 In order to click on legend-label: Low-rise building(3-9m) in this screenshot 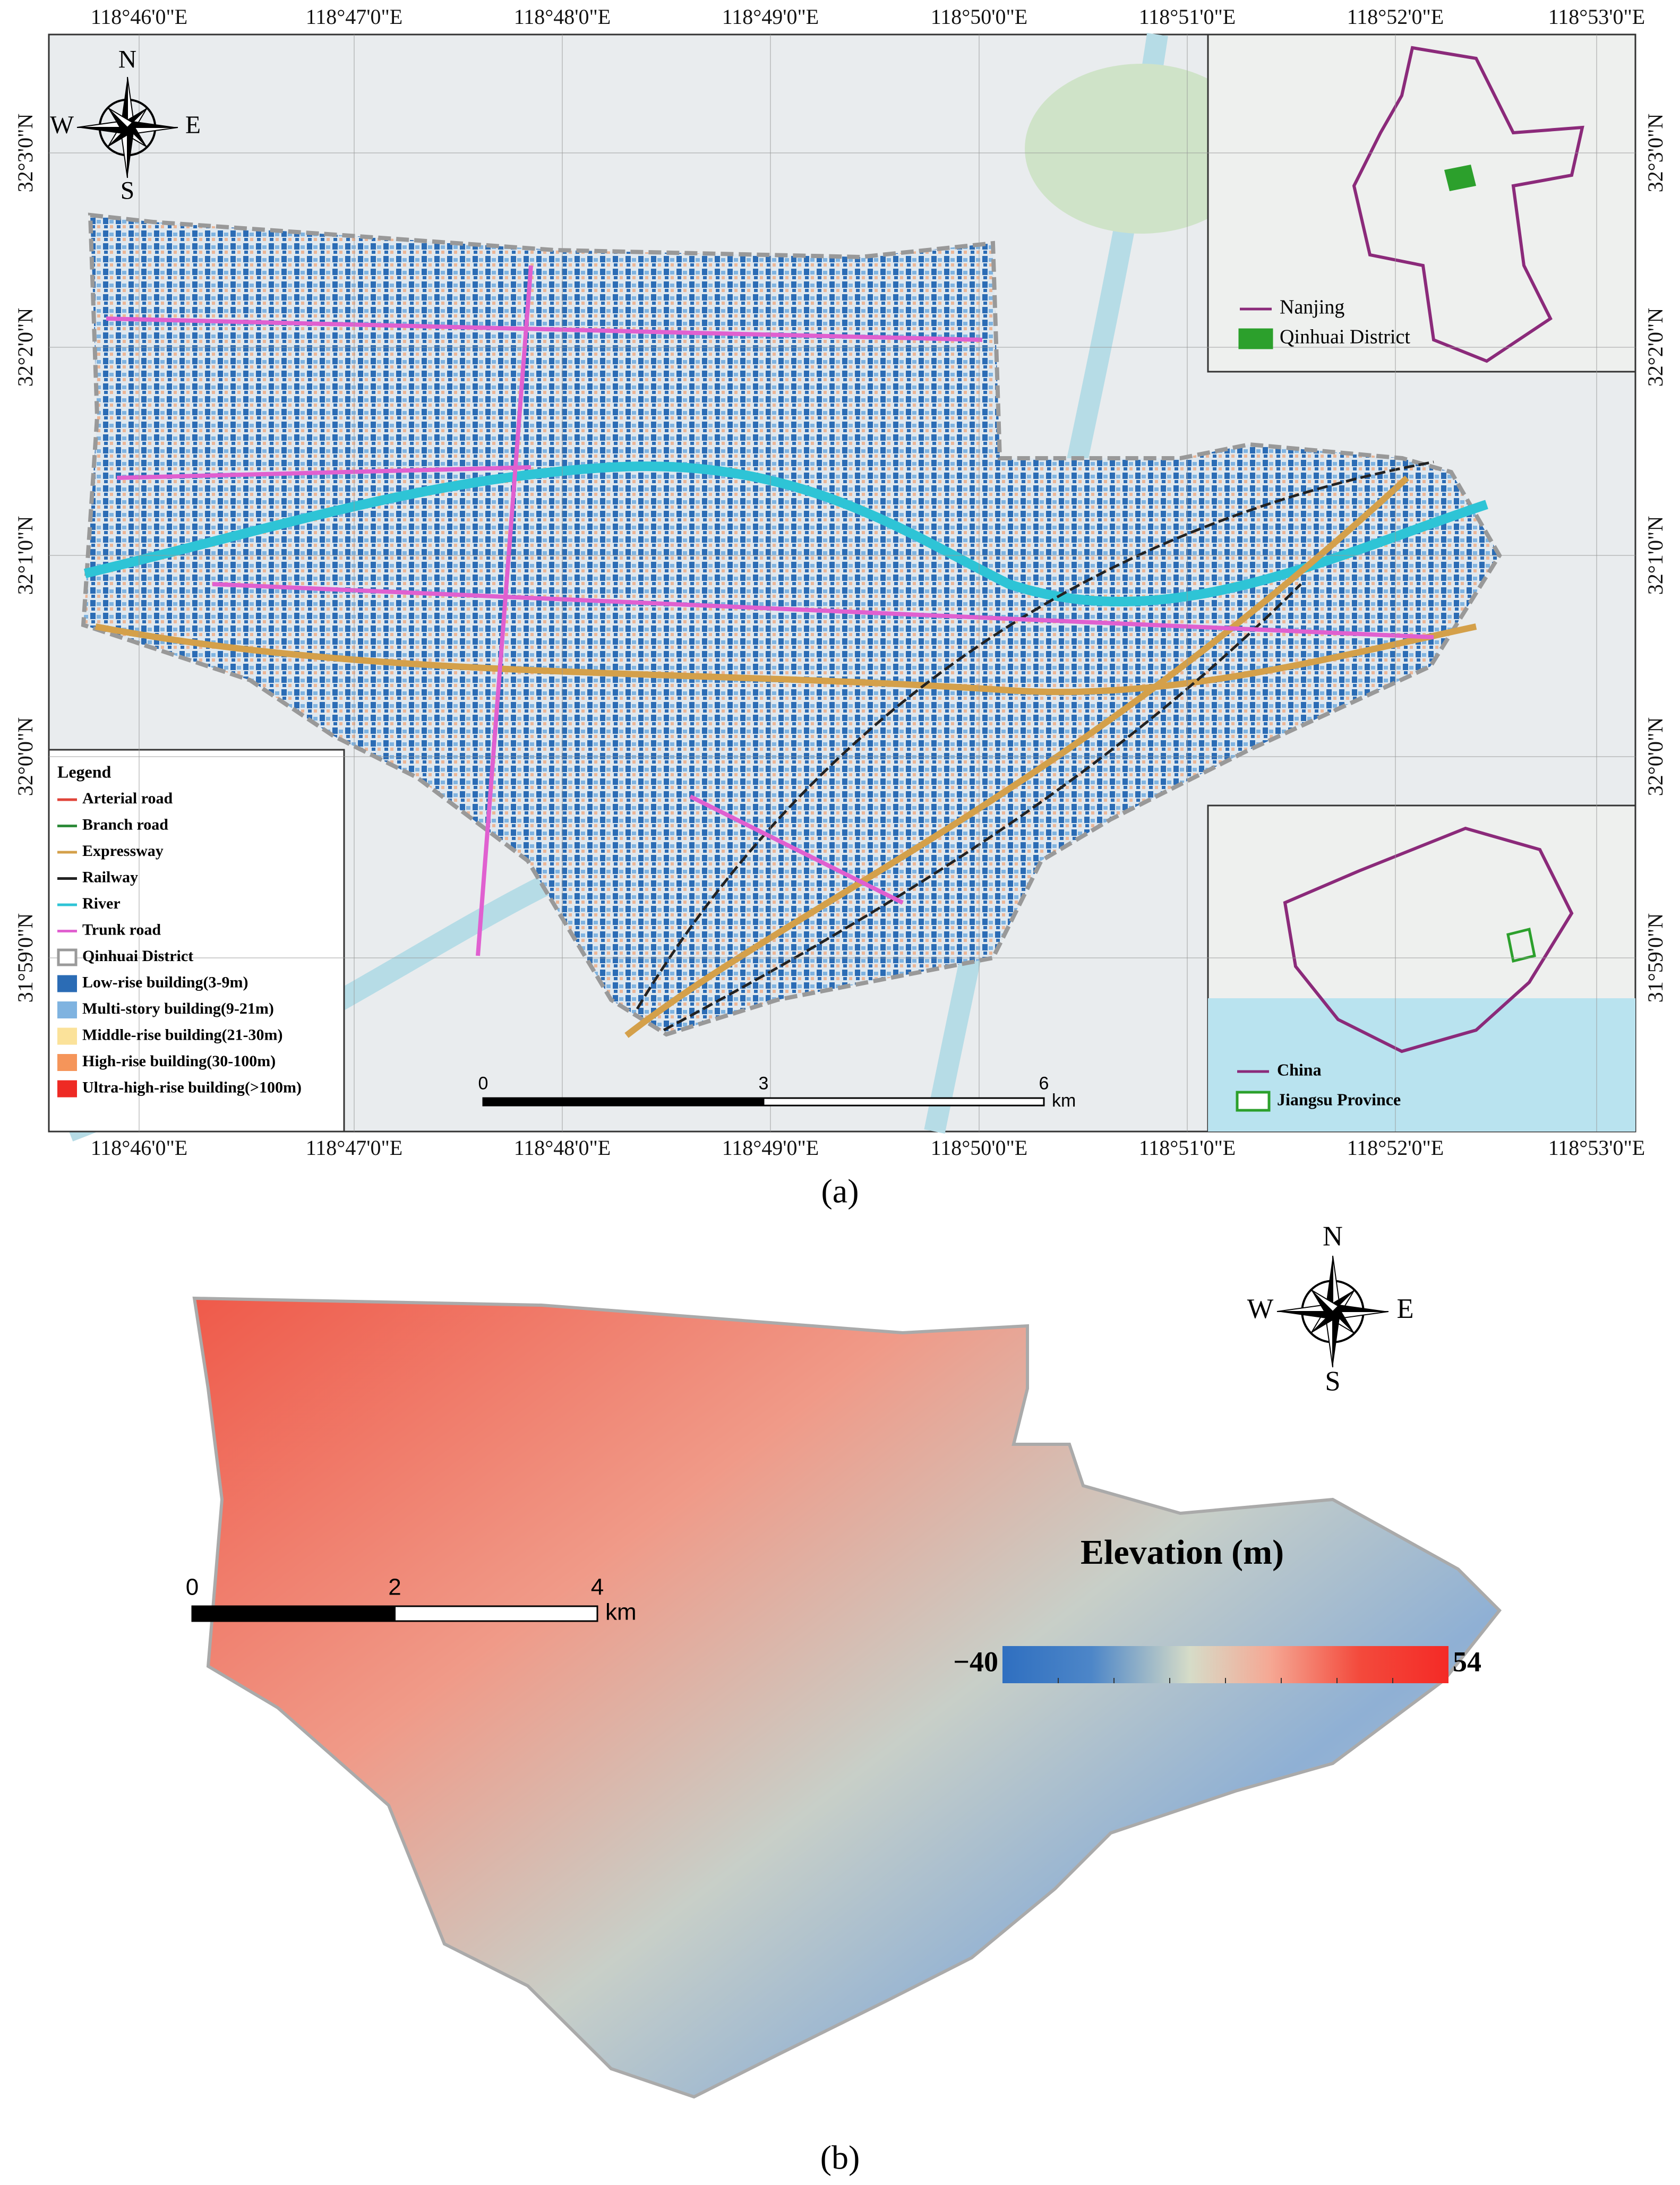, I will do `click(165, 982)`.